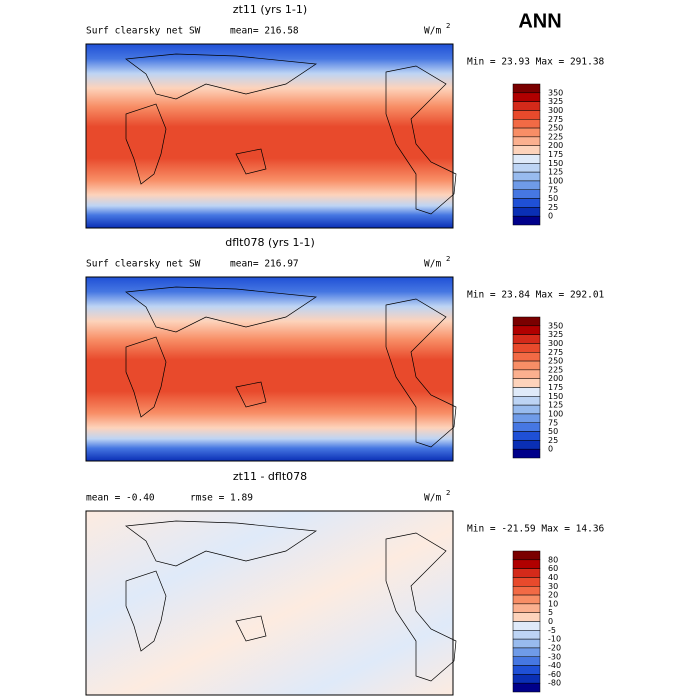 The height and width of the screenshot is (700, 700). What do you see at coordinates (554, 647) in the screenshot?
I see `colorbar-label: -20` at bounding box center [554, 647].